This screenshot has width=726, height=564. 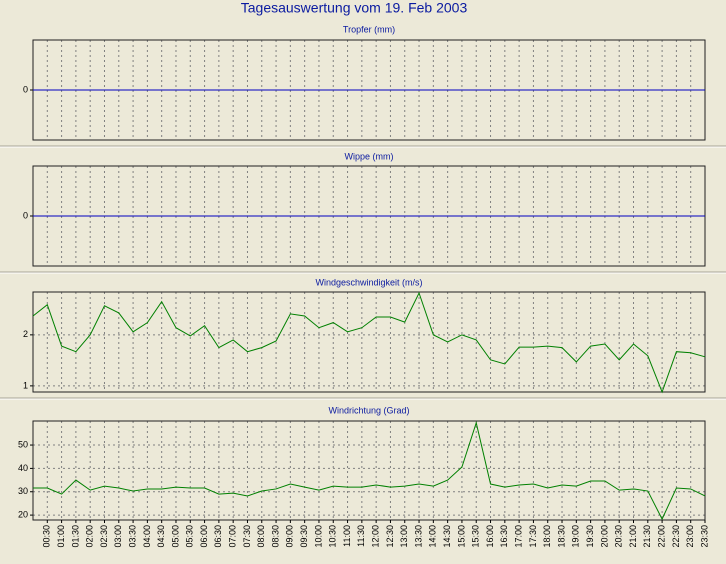 I want to click on page-title: Tagesauswertung vom 19. Feb 2003, so click(x=354, y=8).